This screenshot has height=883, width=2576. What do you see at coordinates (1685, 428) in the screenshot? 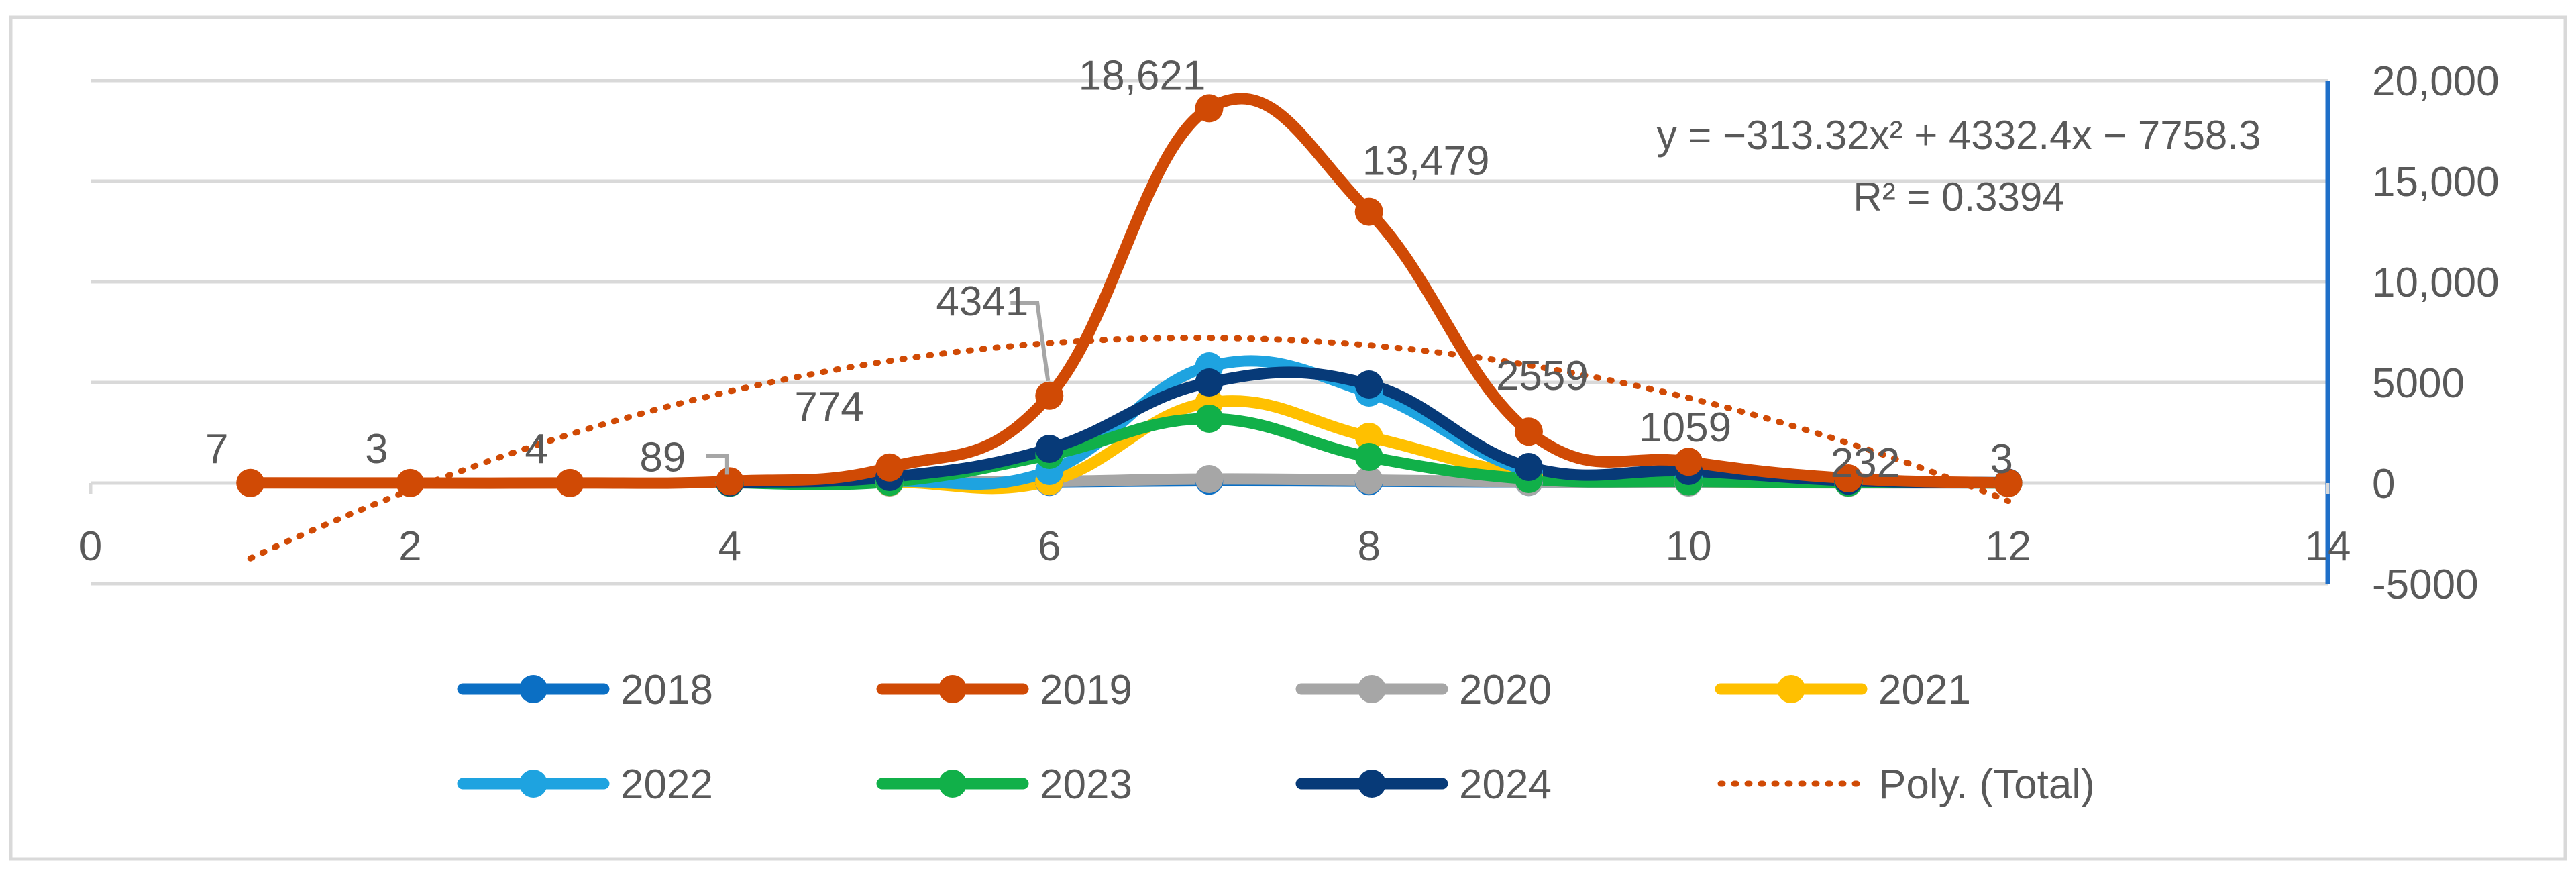
I see `data-label: 1059` at bounding box center [1685, 428].